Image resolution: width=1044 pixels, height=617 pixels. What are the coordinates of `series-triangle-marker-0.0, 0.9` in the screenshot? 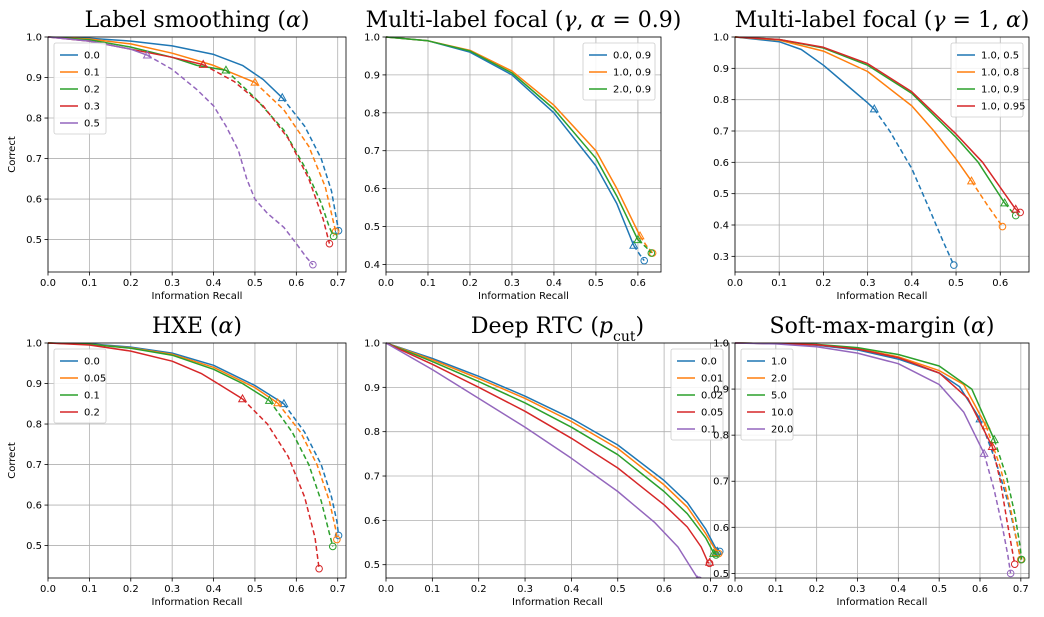 It's located at (634, 244).